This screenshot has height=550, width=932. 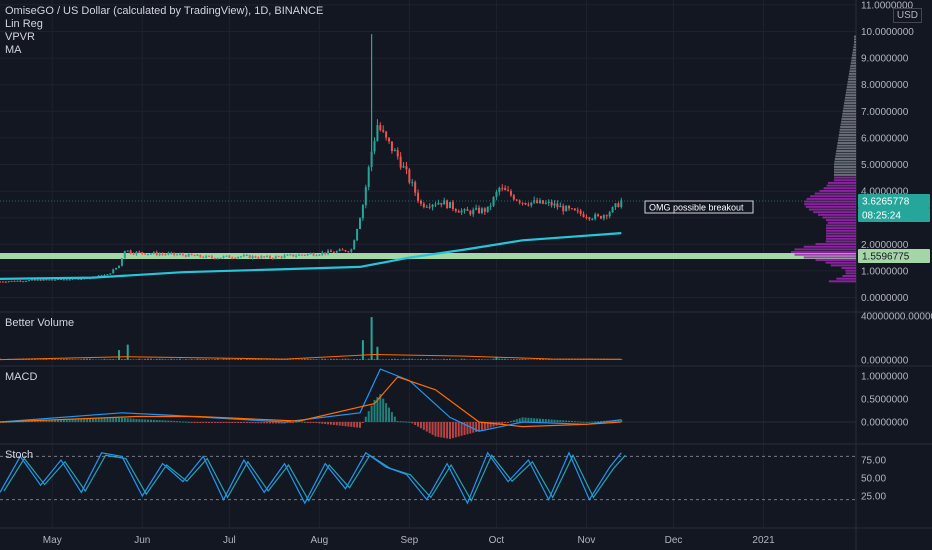 I want to click on indicator-vpvr: VPVR, so click(x=20, y=37).